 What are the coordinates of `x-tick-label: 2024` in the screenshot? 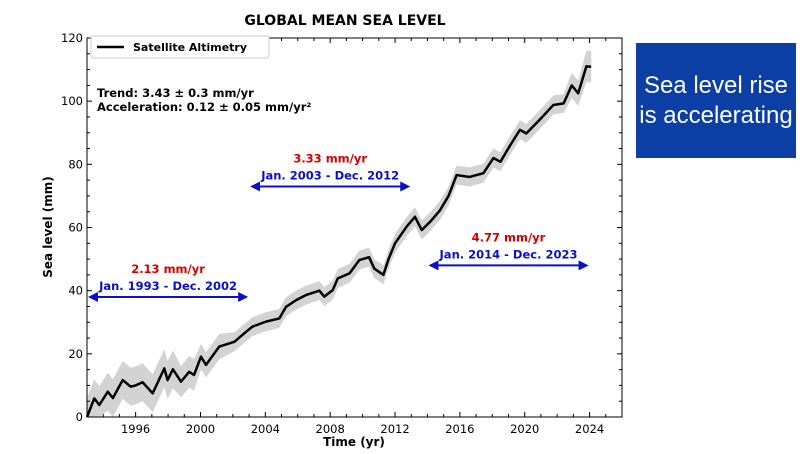 It's located at (589, 429).